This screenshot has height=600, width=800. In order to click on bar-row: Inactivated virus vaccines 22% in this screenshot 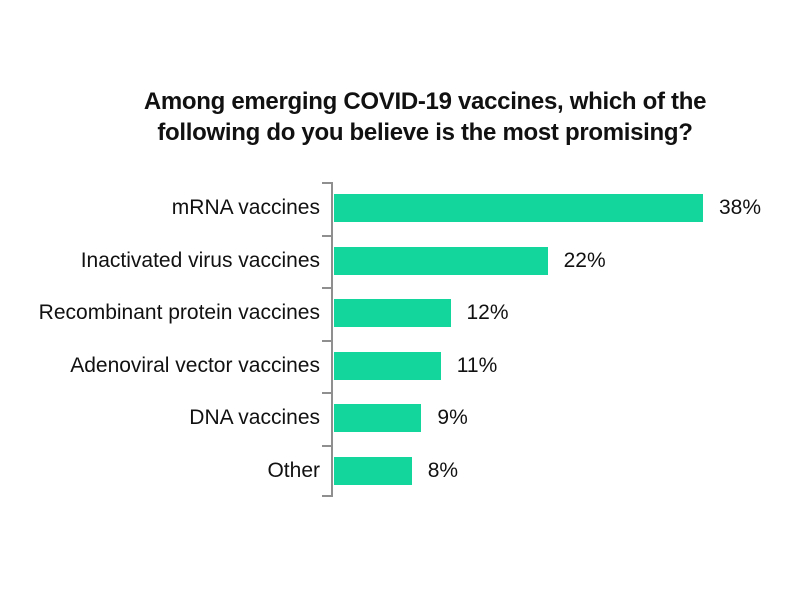, I will do `click(400, 261)`.